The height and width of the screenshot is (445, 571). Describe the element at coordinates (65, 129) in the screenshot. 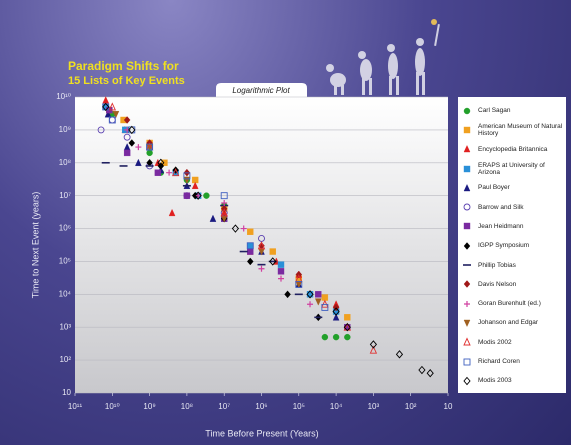

I see `y-tick-label: 10⁹` at that location.